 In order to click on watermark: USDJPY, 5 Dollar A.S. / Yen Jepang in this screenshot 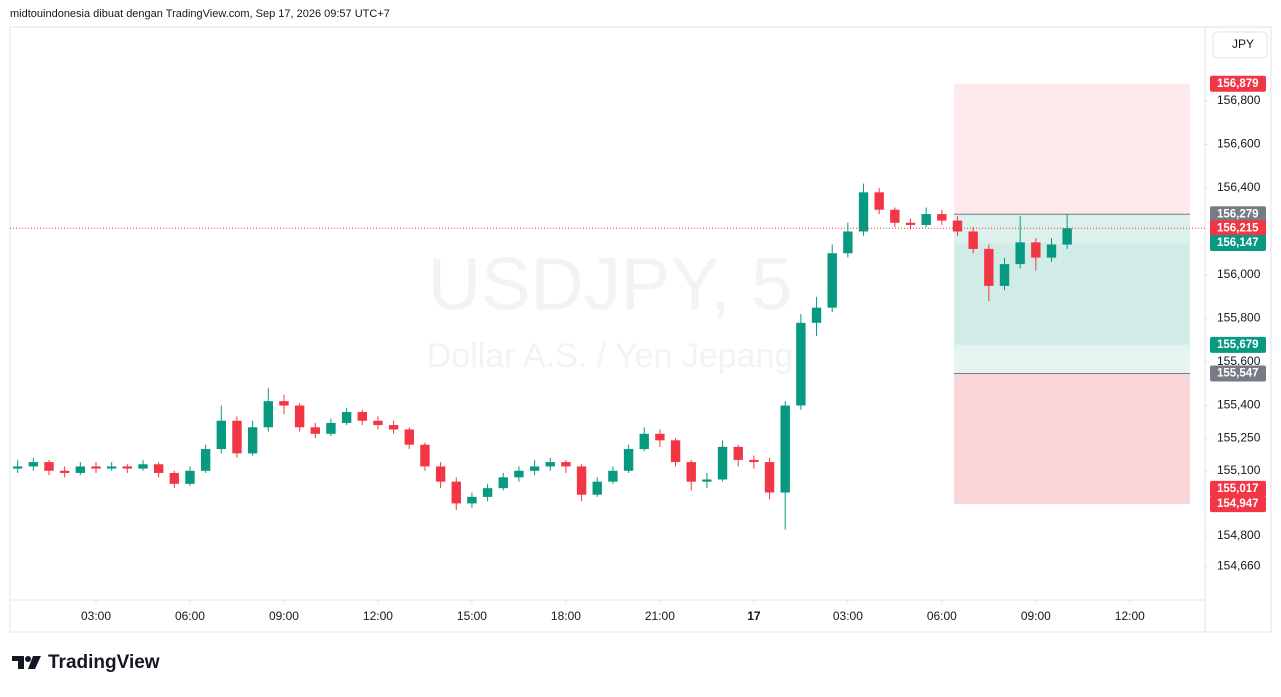, I will do `click(610, 309)`.